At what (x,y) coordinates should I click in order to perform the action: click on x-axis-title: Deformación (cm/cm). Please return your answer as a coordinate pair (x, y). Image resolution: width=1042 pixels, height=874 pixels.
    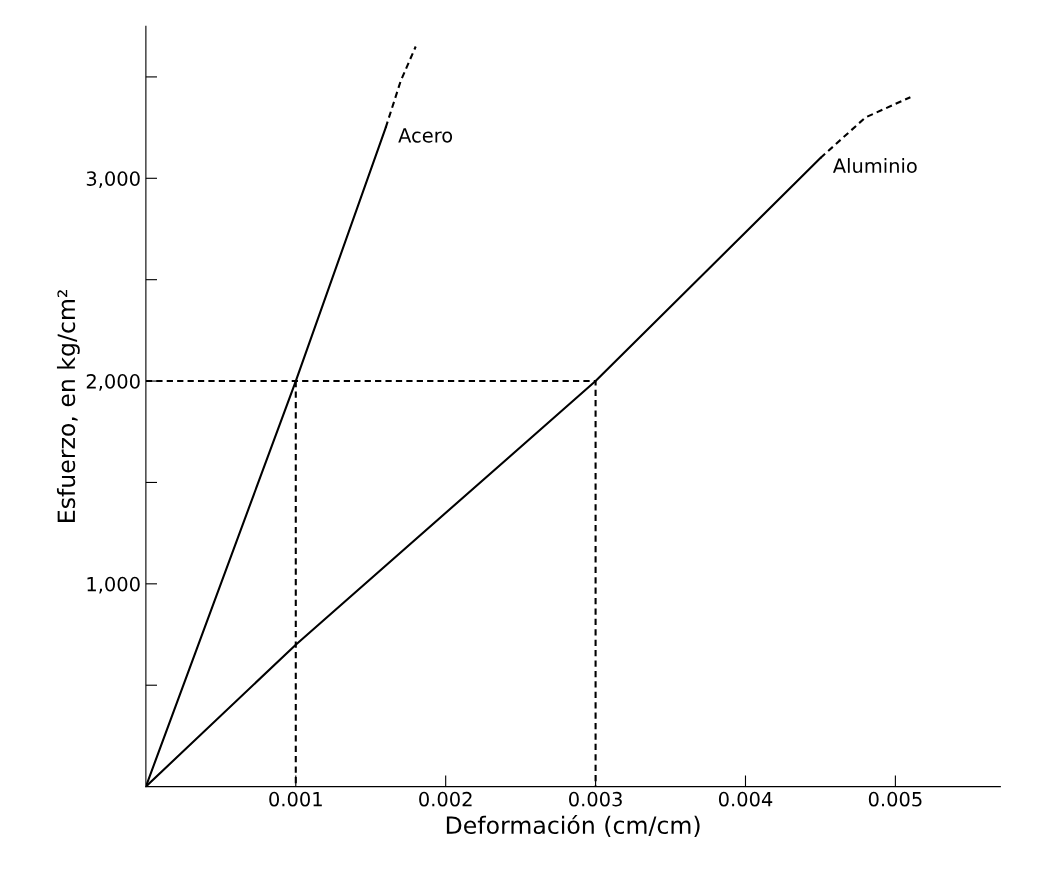
    Looking at the image, I should click on (573, 825).